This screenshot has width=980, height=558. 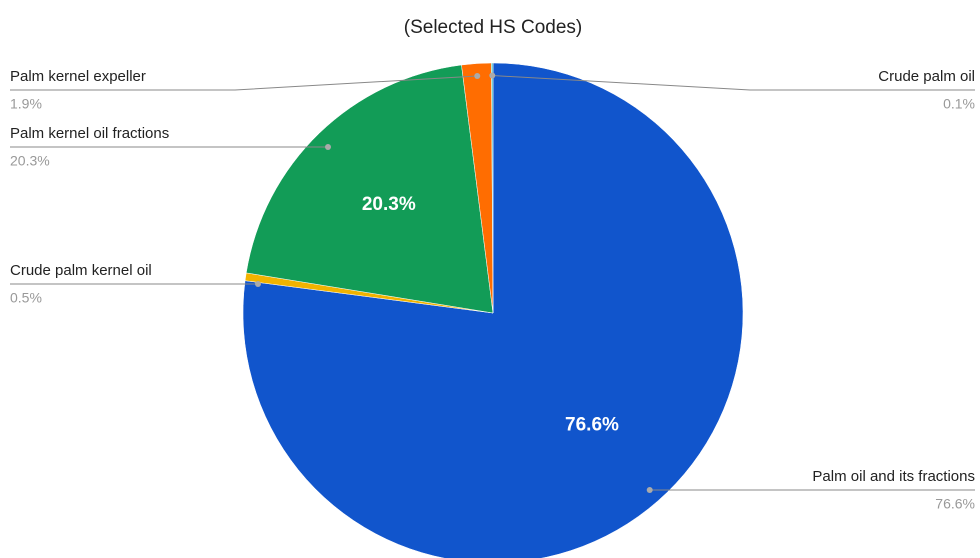 I want to click on legend-label: Palm kernel oil fractions, so click(x=89, y=133).